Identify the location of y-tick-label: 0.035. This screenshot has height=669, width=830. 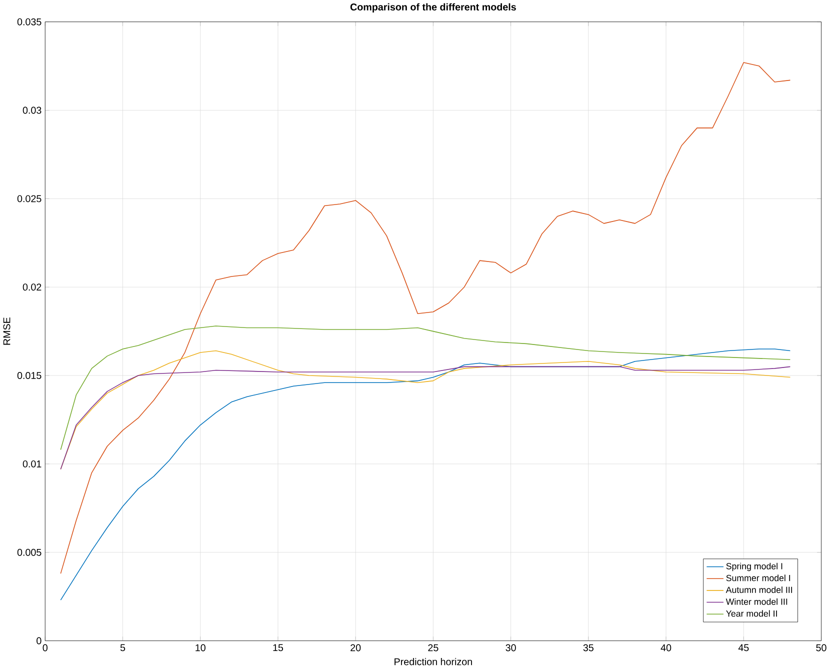
(29, 22).